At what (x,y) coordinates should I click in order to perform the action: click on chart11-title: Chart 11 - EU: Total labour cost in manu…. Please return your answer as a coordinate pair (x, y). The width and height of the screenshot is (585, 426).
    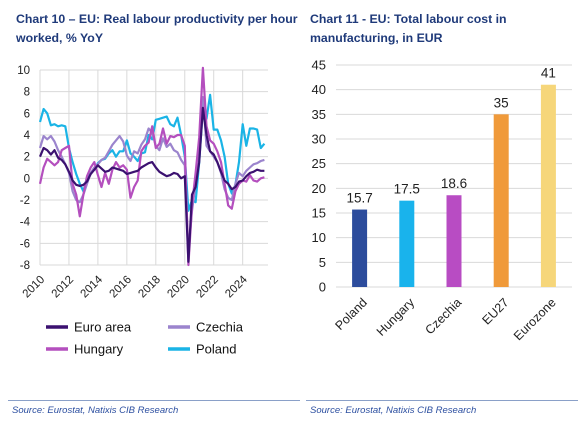
    Looking at the image, I should click on (408, 28).